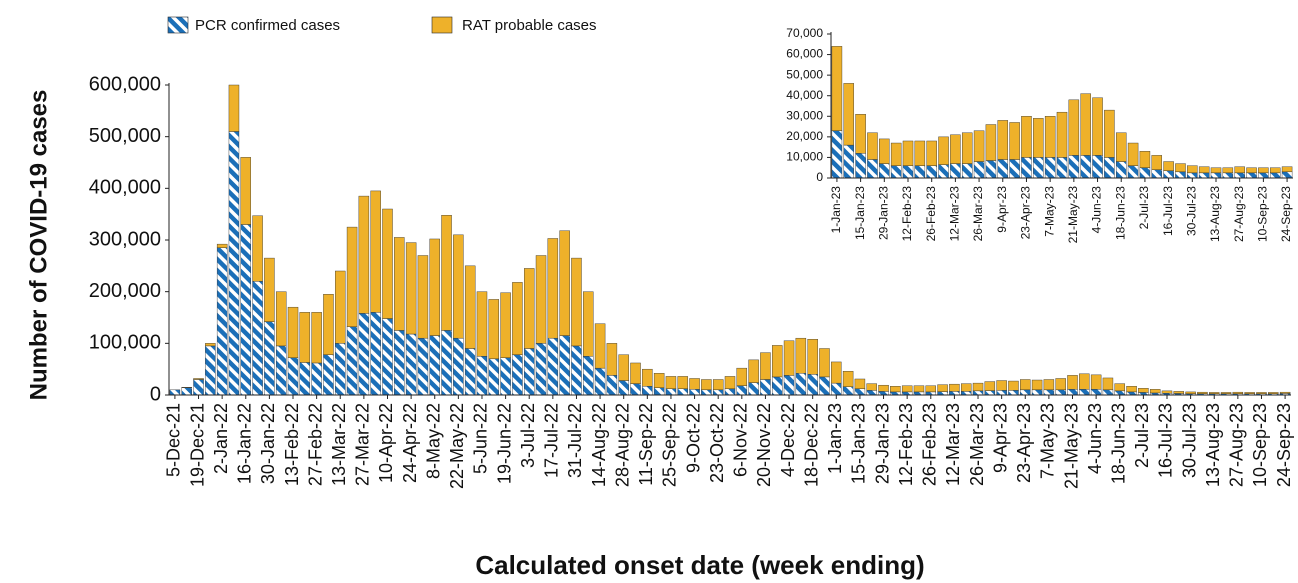  What do you see at coordinates (155, 394) in the screenshot?
I see `y-tick-label: 0` at bounding box center [155, 394].